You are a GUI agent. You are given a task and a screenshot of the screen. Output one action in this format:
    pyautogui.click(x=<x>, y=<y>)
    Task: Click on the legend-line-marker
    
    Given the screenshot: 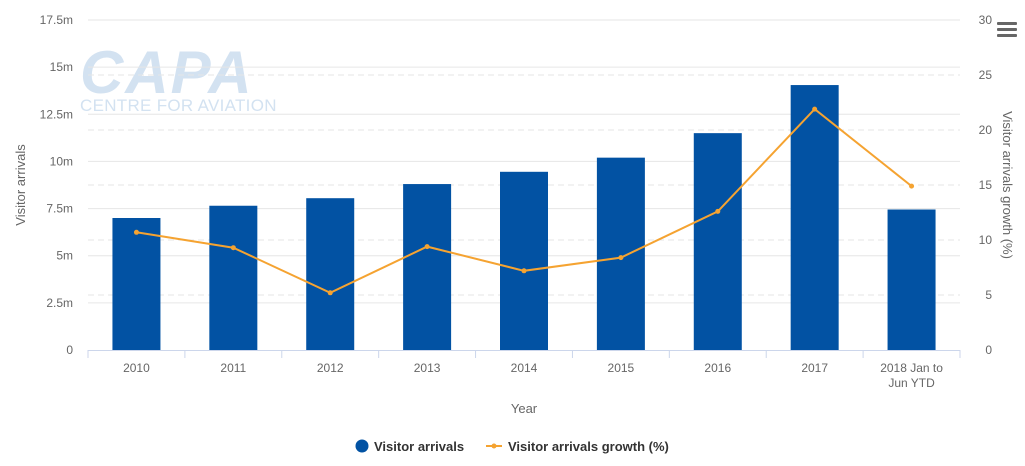 What is the action you would take?
    pyautogui.click(x=494, y=446)
    